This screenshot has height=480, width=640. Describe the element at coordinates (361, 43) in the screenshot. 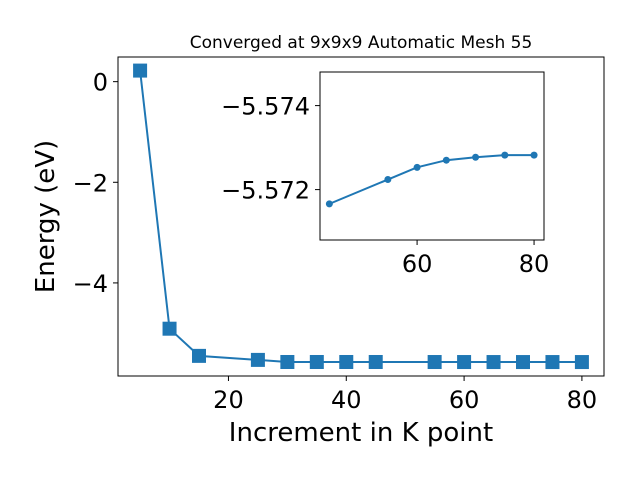

I see `chart-title: Converged at 9x9x9 Automatic Mesh 55` at that location.